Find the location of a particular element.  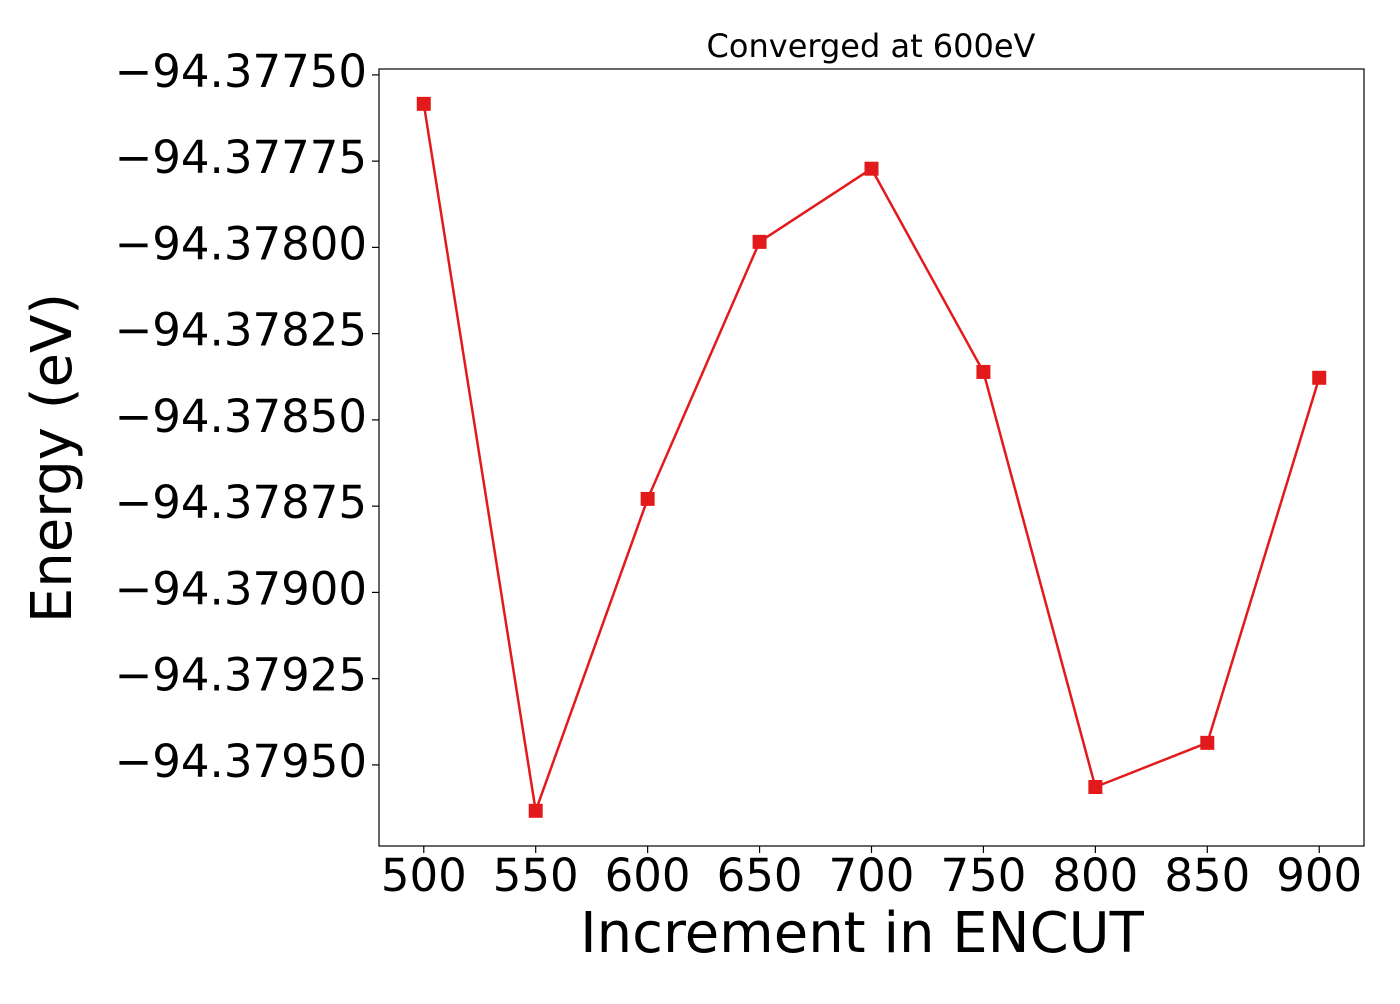

y-tick-label: −94.37850 is located at coordinates (241, 416).